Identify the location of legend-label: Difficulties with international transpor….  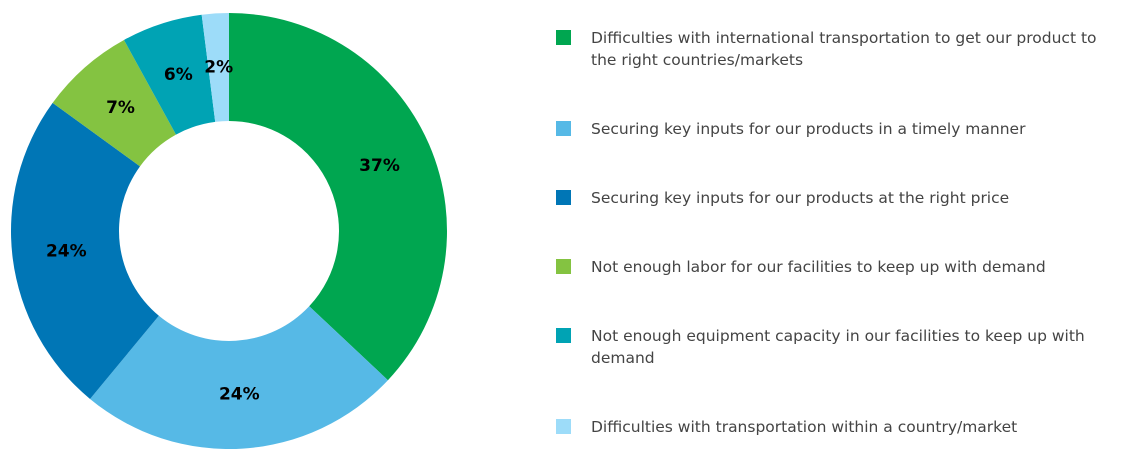
(844, 49).